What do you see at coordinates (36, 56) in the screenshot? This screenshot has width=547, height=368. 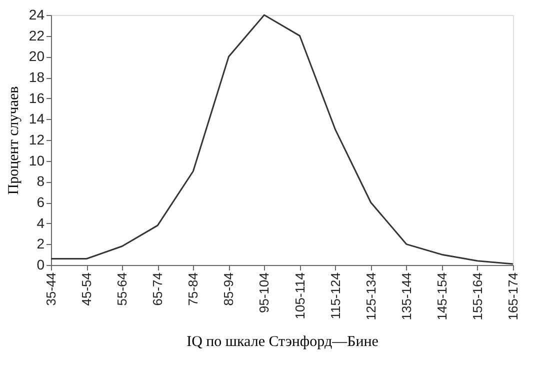 I see `y-tick-label: 20` at bounding box center [36, 56].